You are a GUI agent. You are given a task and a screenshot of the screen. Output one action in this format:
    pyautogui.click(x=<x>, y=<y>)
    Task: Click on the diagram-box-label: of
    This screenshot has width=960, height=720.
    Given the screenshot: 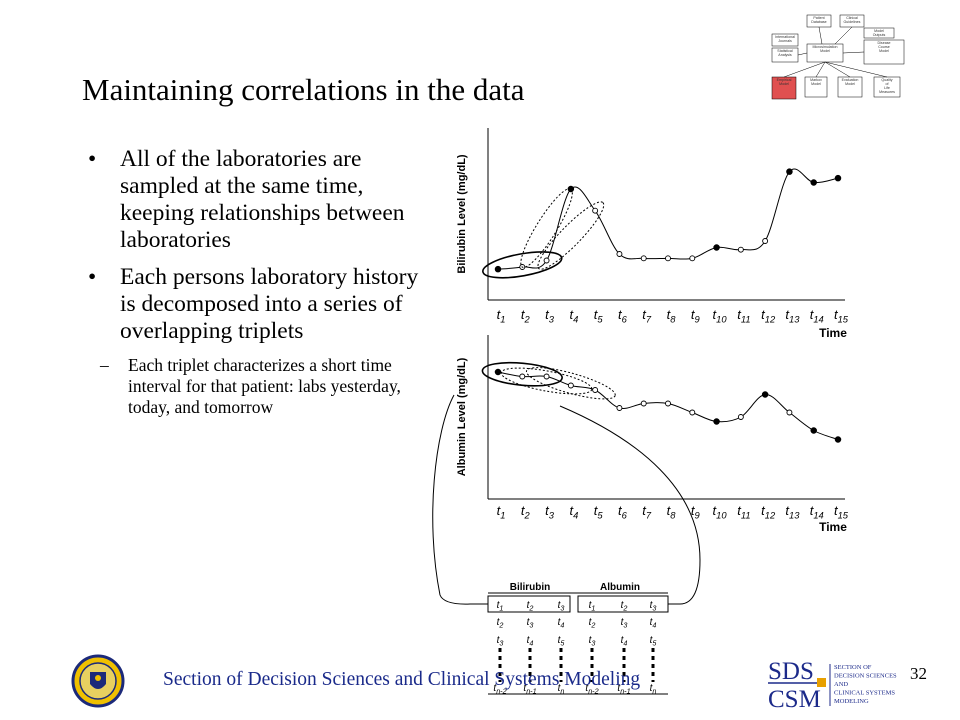 What is the action you would take?
    pyautogui.click(x=887, y=84)
    